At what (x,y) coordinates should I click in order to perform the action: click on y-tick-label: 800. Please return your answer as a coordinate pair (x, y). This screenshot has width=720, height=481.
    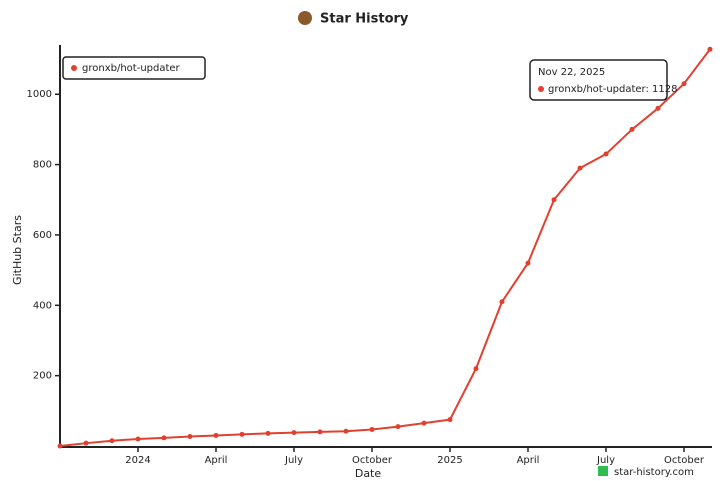
    Looking at the image, I should click on (42, 165).